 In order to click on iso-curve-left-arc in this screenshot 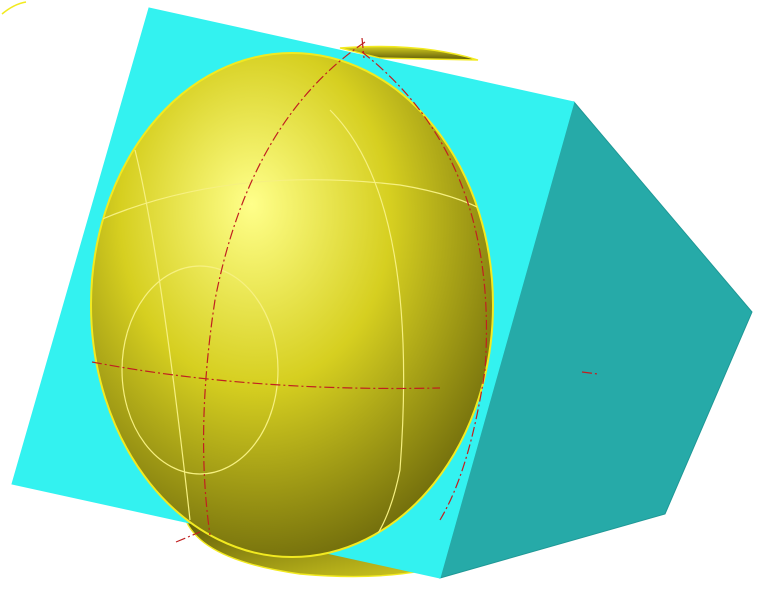, I will do `click(162, 335)`.